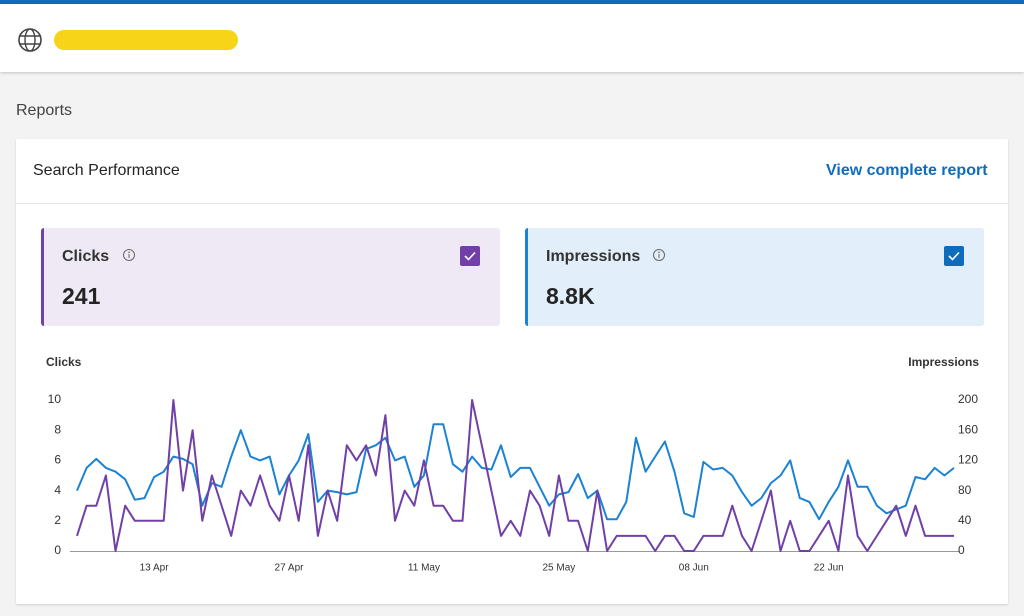  What do you see at coordinates (270, 277) in the screenshot?
I see `clicks-metric: Clicks 241` at bounding box center [270, 277].